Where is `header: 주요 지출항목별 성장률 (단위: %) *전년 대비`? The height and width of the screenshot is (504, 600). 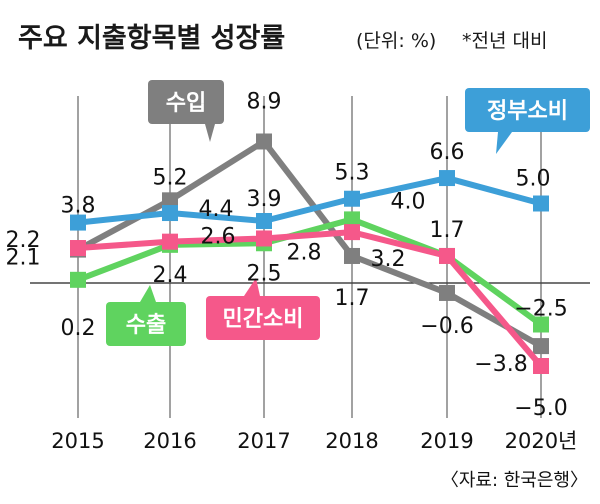
header: 주요 지출항목별 성장률 (단위: %) *전년 대비 is located at coordinates (282, 38).